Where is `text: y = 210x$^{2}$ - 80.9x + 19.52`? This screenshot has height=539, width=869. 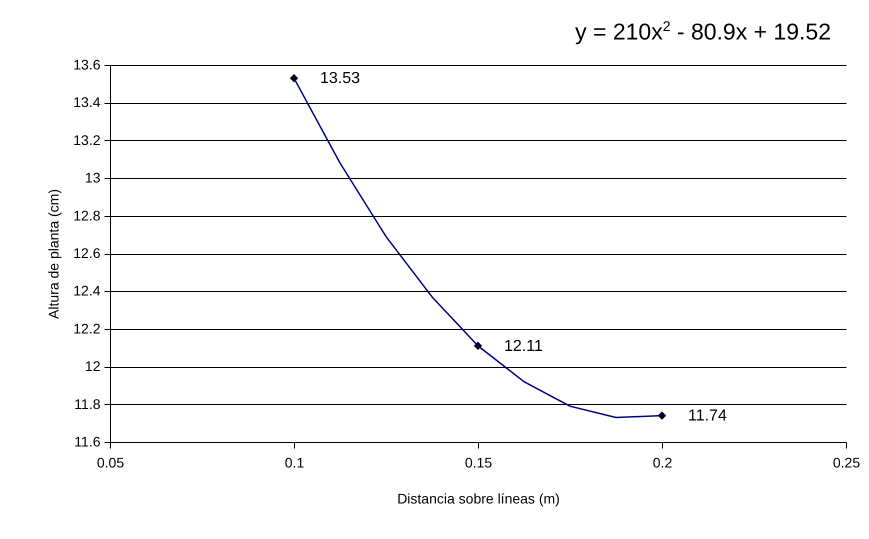 text: y = 210x$^{2}$ - 80.9x + 19.52 is located at coordinates (703, 32).